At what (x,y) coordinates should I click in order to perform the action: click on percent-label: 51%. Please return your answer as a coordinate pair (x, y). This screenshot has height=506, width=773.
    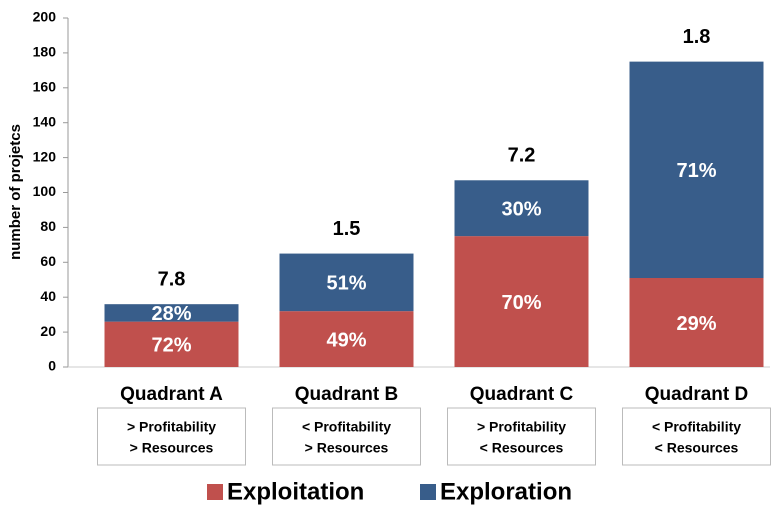
    Looking at the image, I should click on (346, 284).